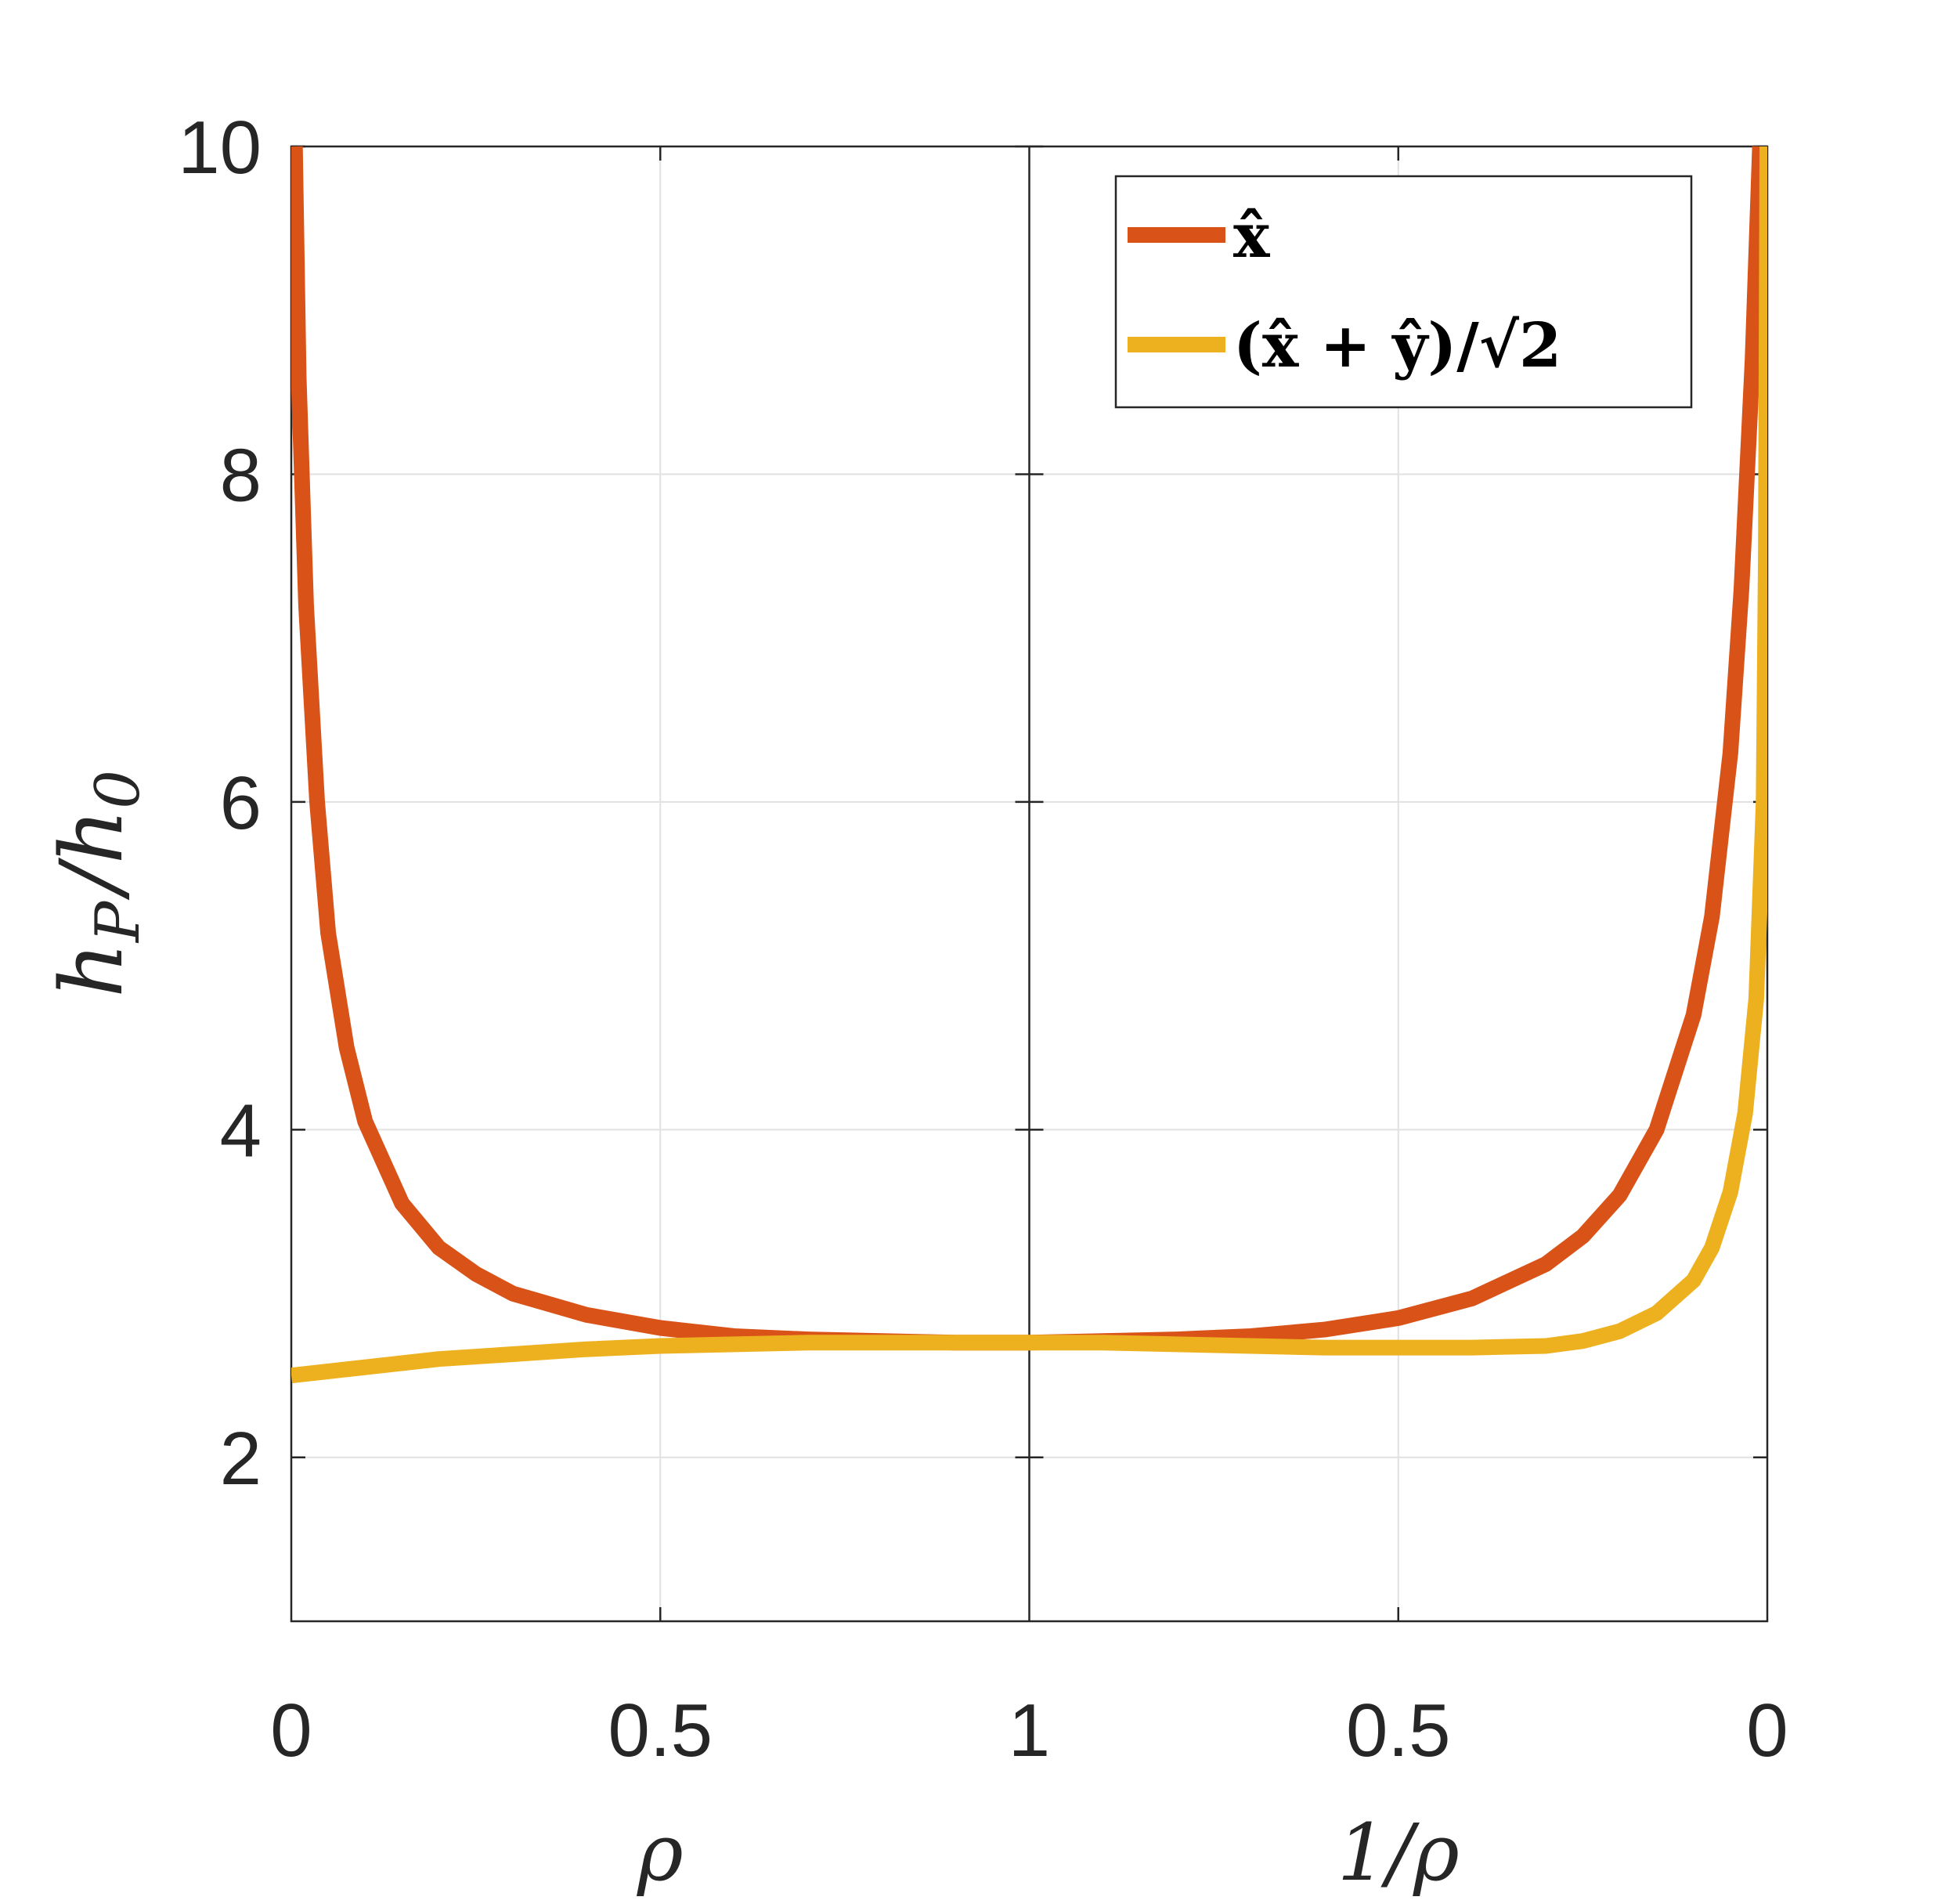 The image size is (1938, 1904). I want to click on y-tick-label: 6, so click(241, 803).